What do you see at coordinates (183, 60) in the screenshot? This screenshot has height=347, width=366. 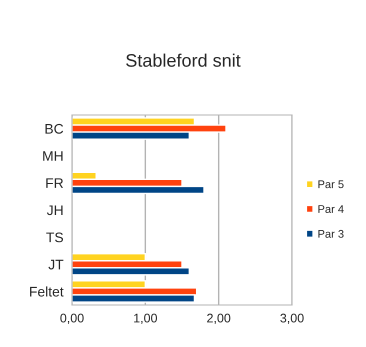 I see `chart-title: Stableford snit` at bounding box center [183, 60].